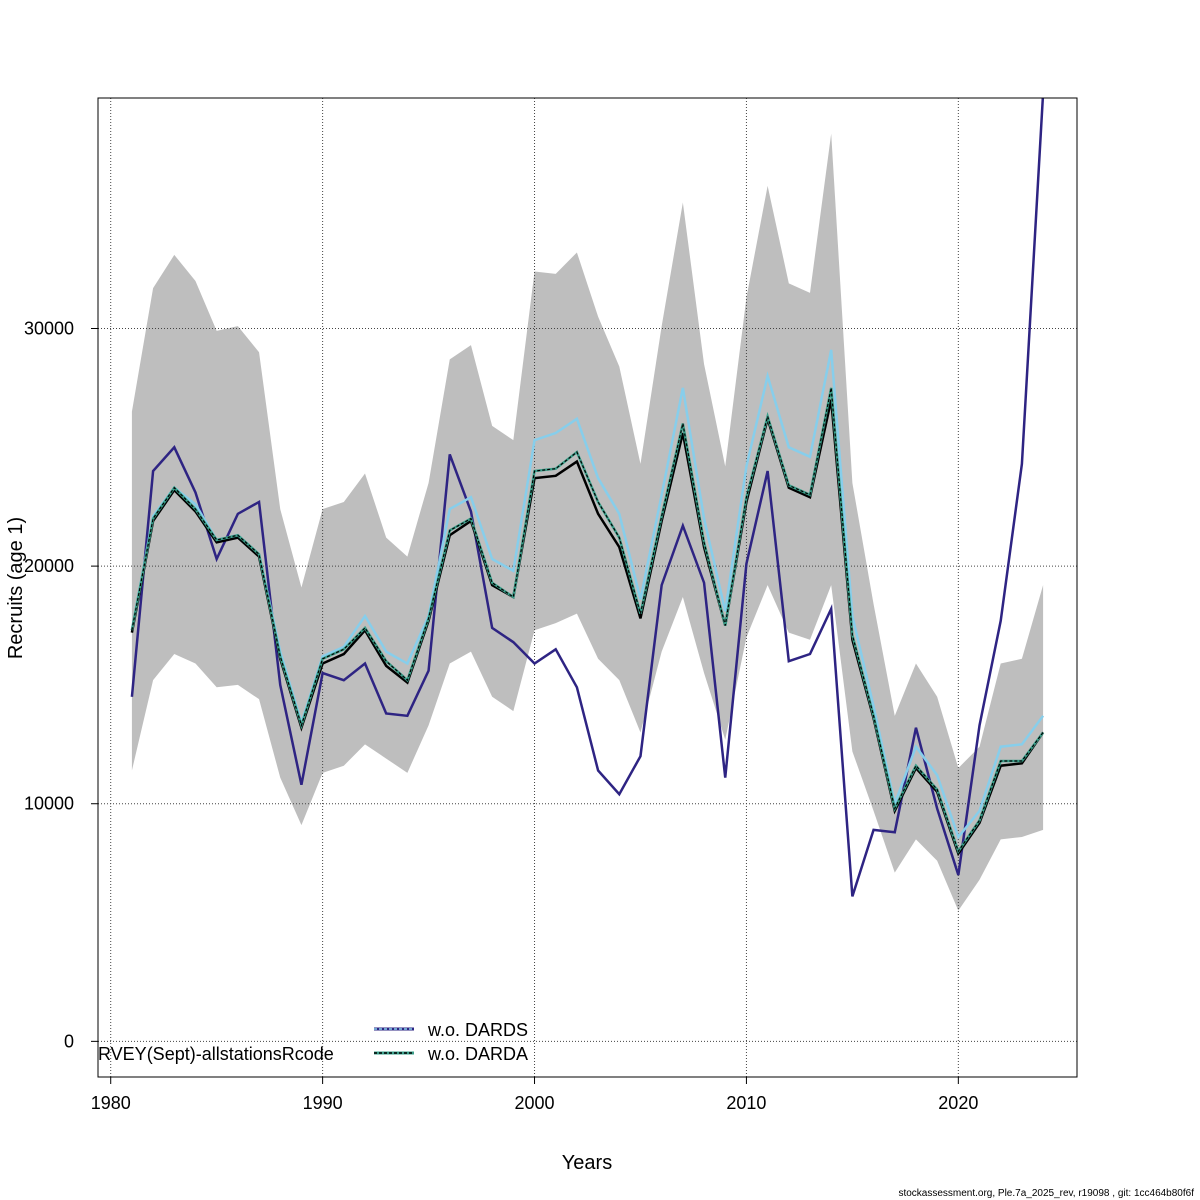  I want to click on legend-label-dards: w.o. DARDS, so click(477, 1030).